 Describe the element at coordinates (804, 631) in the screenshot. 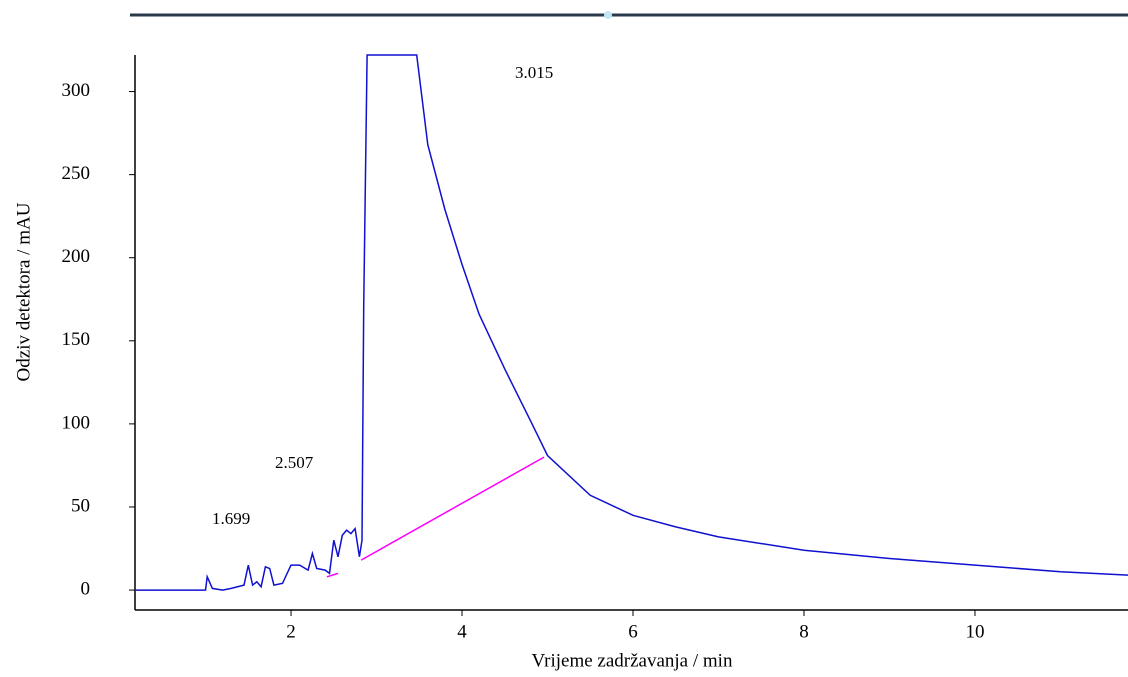

I see `x-tick-label: 8` at that location.